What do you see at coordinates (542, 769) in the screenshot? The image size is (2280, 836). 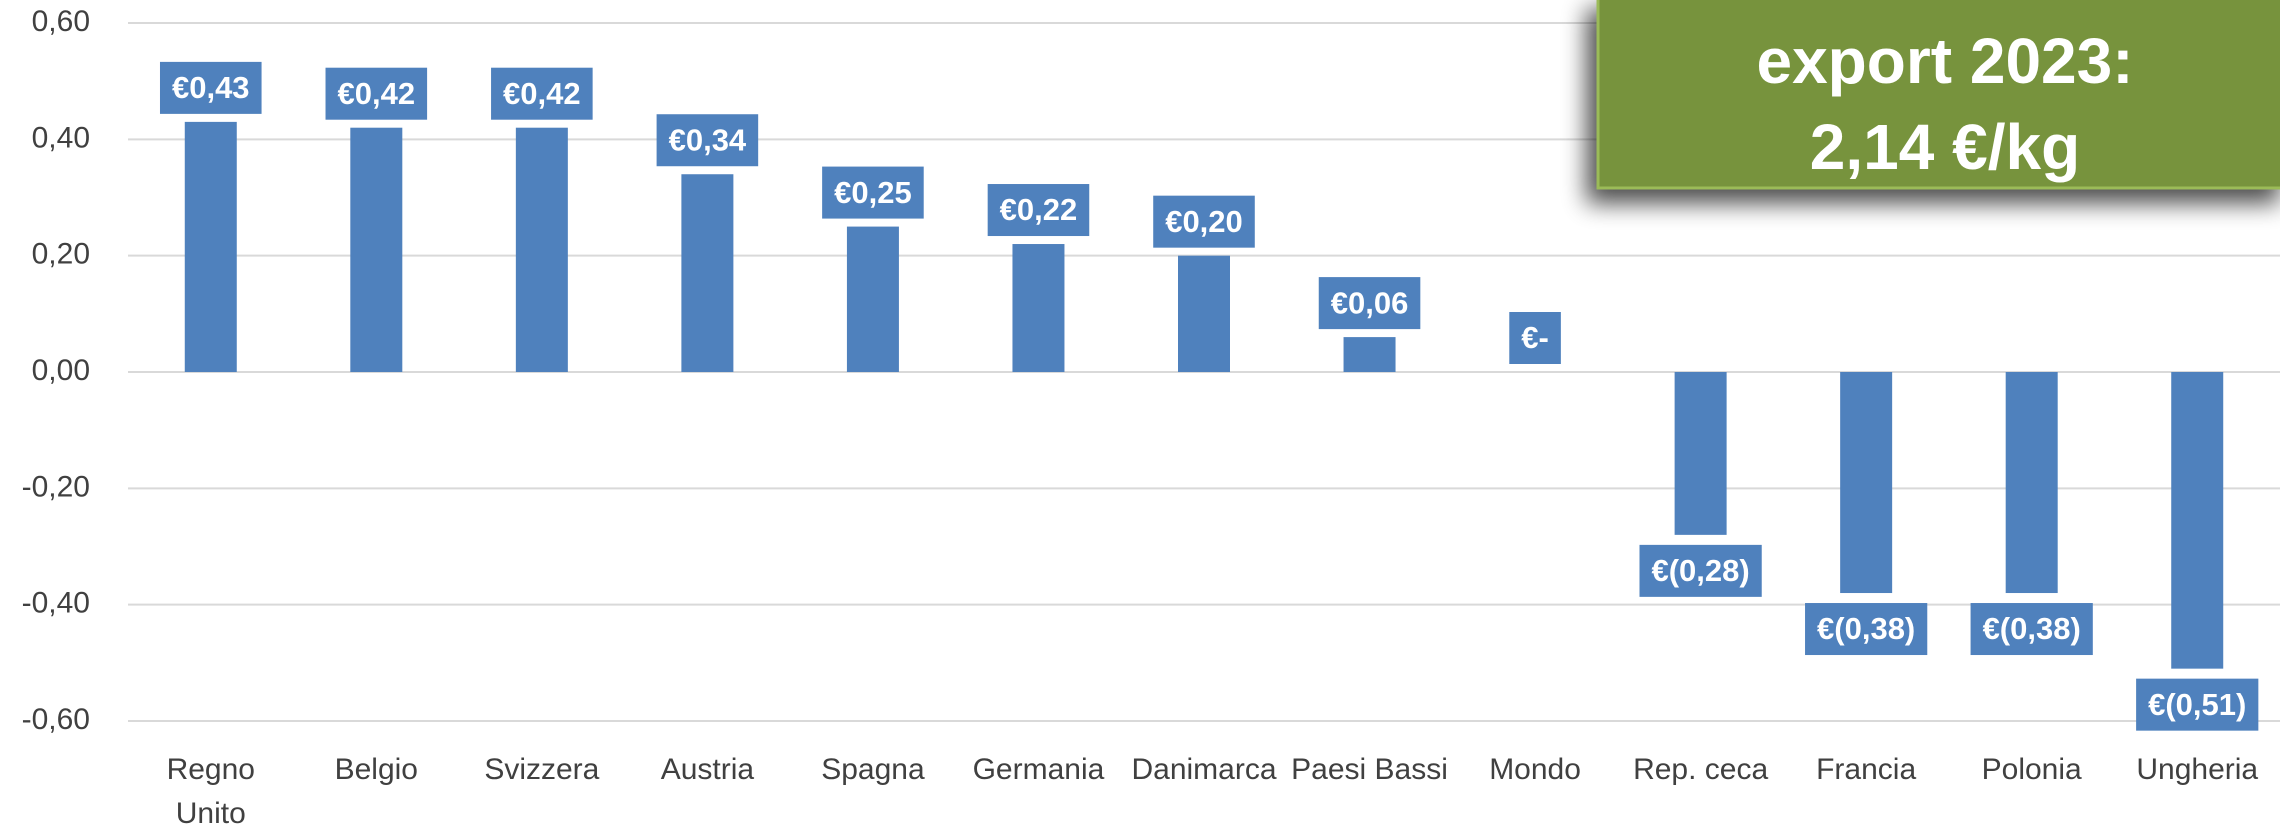 I see `x-tick-label: Svizzera` at bounding box center [542, 769].